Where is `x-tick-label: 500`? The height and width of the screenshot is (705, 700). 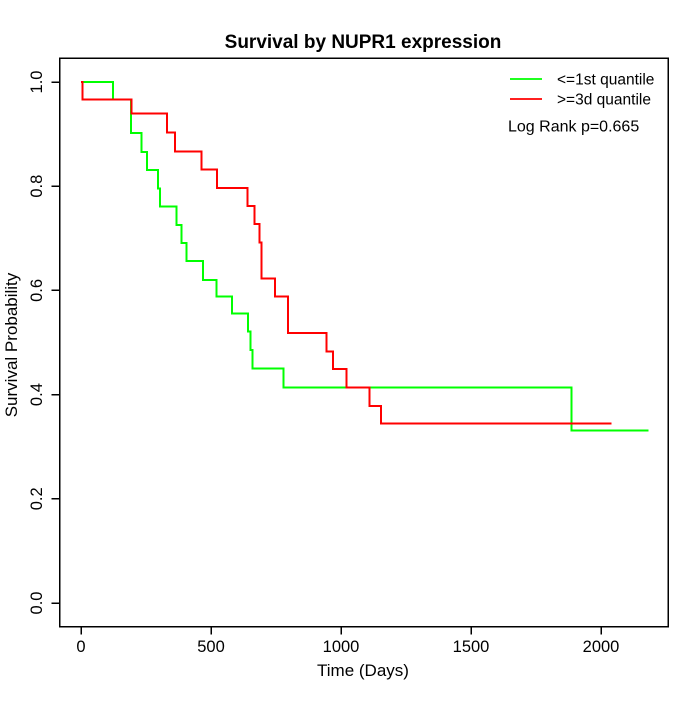
x-tick-label: 500 is located at coordinates (211, 647).